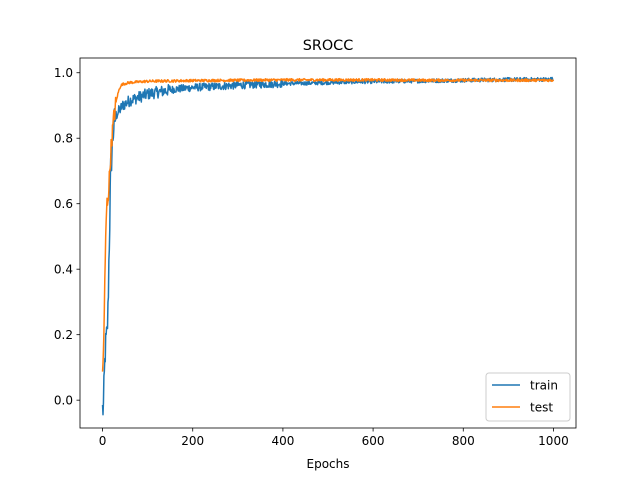 This screenshot has height=484, width=640. I want to click on x-tick-label: 1000, so click(553, 441).